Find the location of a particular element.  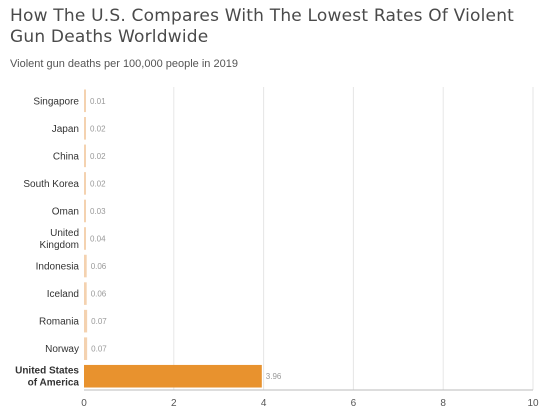

category-label: Iceland is located at coordinates (63, 294).